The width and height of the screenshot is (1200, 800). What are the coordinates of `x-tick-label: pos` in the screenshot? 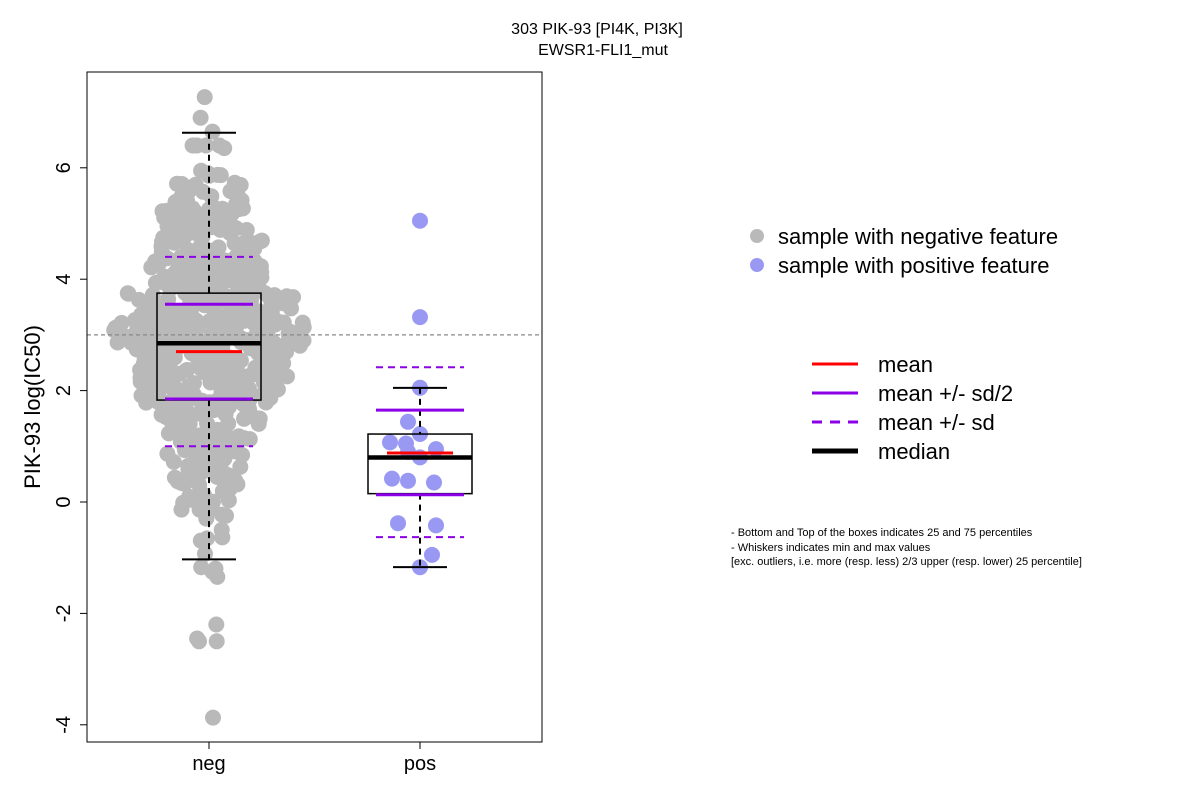 It's located at (420, 764).